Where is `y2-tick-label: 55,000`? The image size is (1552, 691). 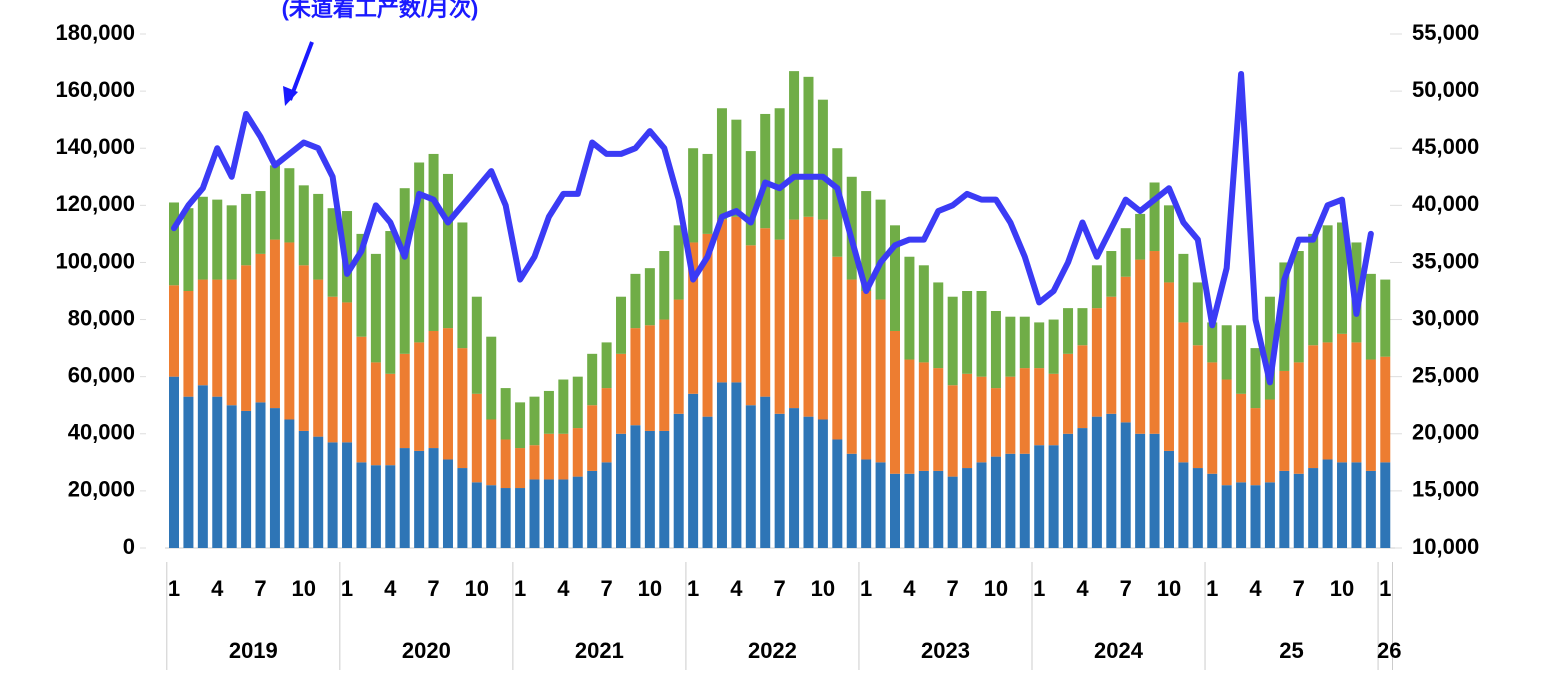
y2-tick-label: 55,000 is located at coordinates (1445, 32).